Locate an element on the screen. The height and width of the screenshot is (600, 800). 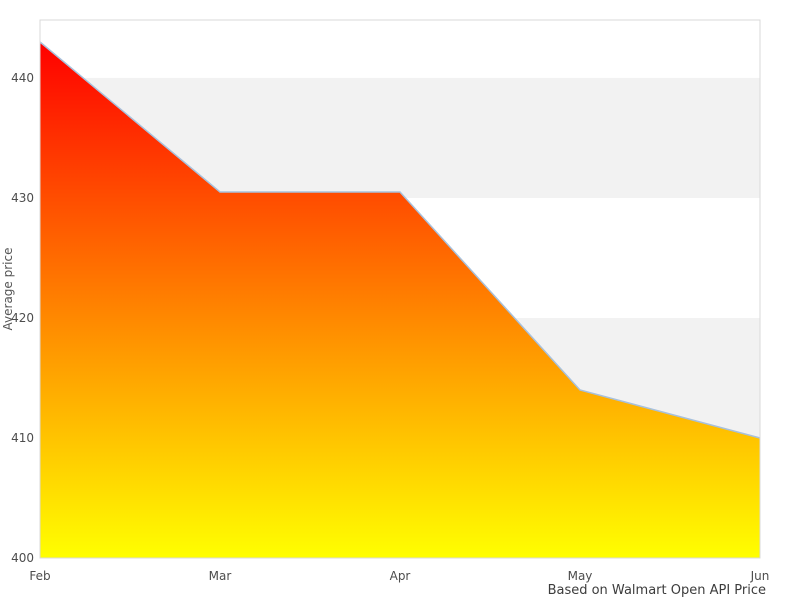
x-tick-label: Feb is located at coordinates (39, 576).